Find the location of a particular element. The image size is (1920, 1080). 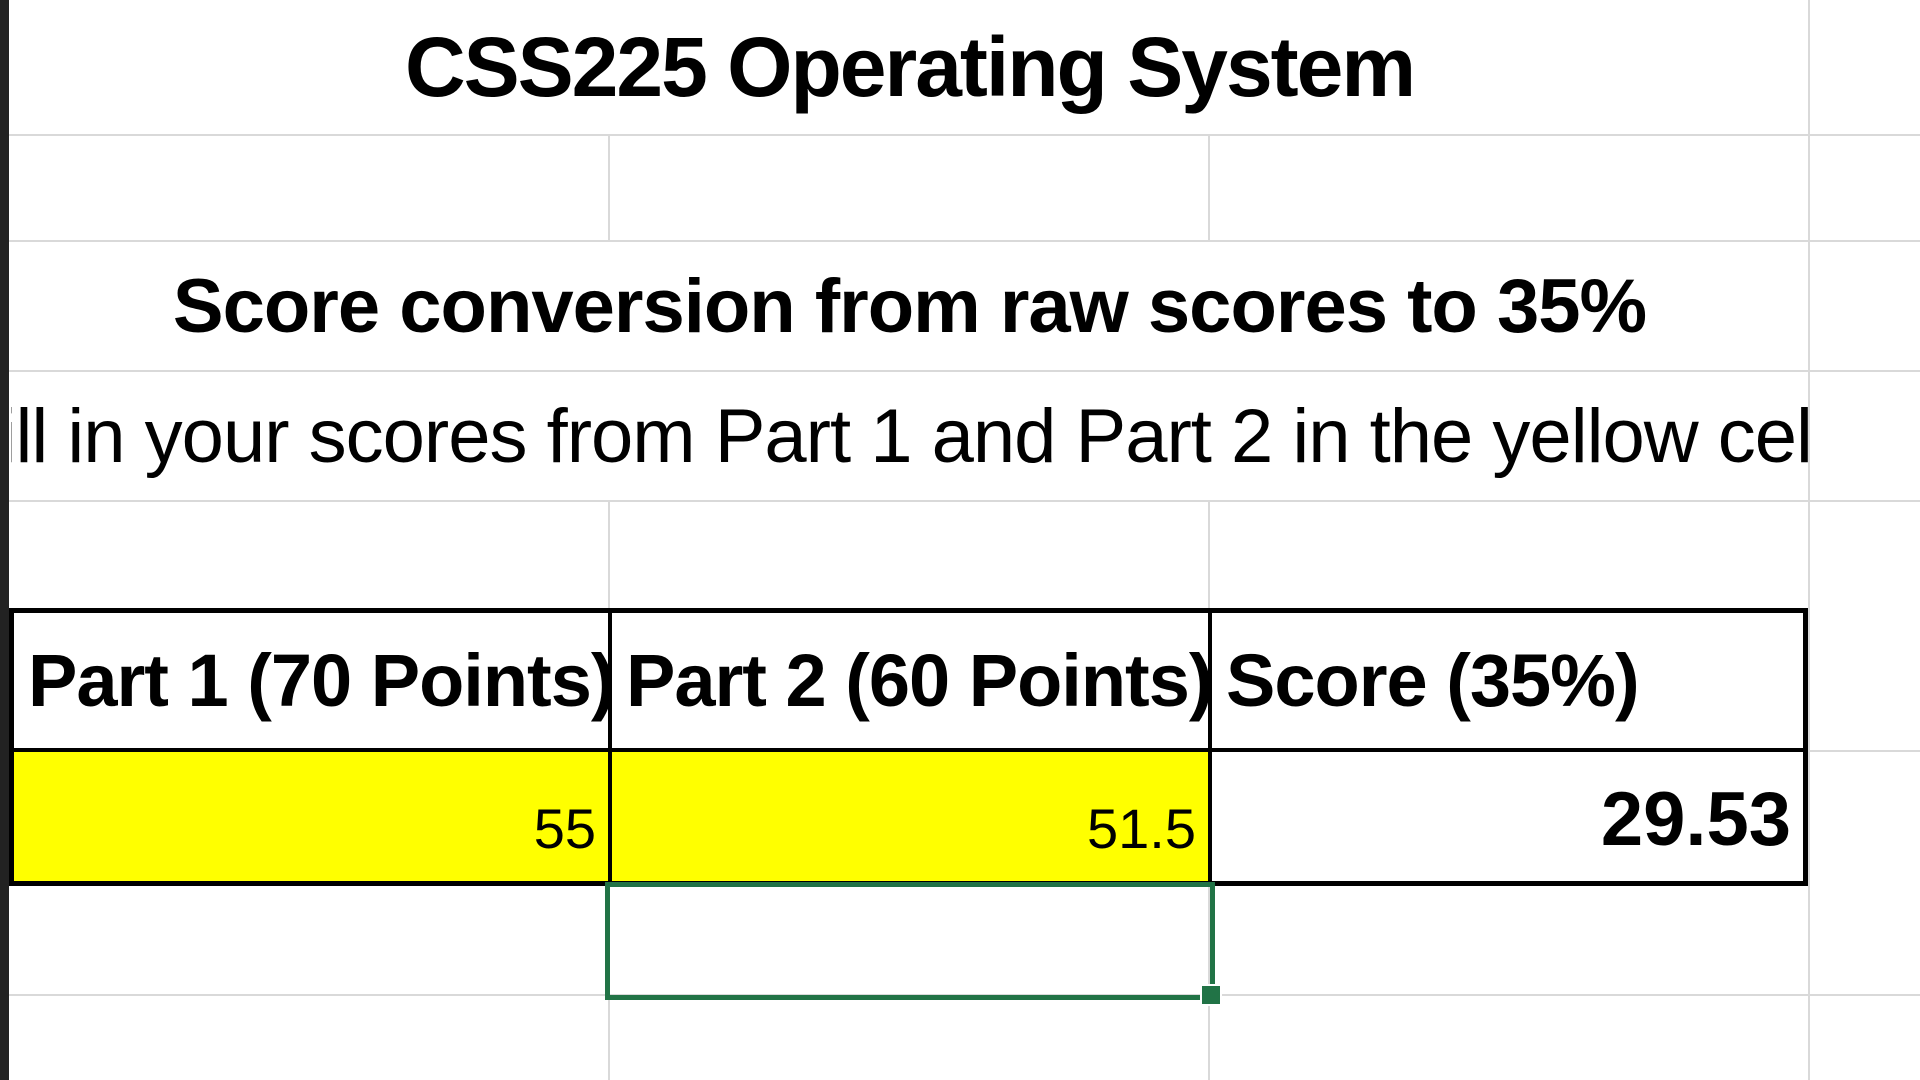

sheet-subtitle: Score conversion from raw scores to 35% is located at coordinates (909, 306).